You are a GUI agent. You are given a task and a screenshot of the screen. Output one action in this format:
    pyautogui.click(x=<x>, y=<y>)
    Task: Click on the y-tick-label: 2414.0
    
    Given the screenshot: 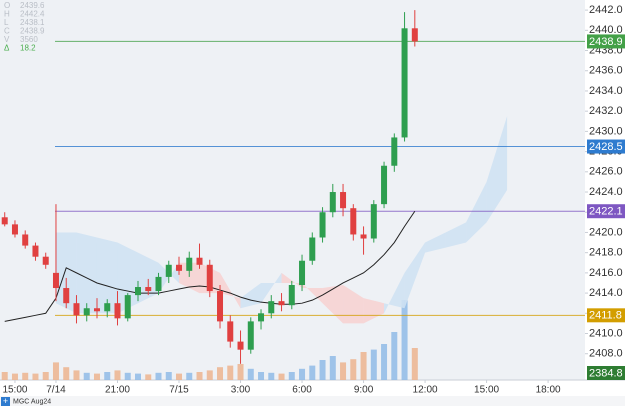 What is the action you would take?
    pyautogui.click(x=606, y=293)
    